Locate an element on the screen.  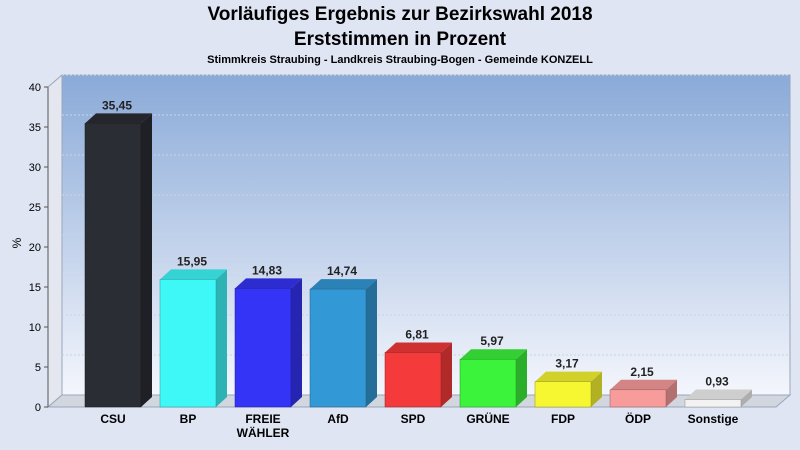
category-label: GRÜNE is located at coordinates (487, 418).